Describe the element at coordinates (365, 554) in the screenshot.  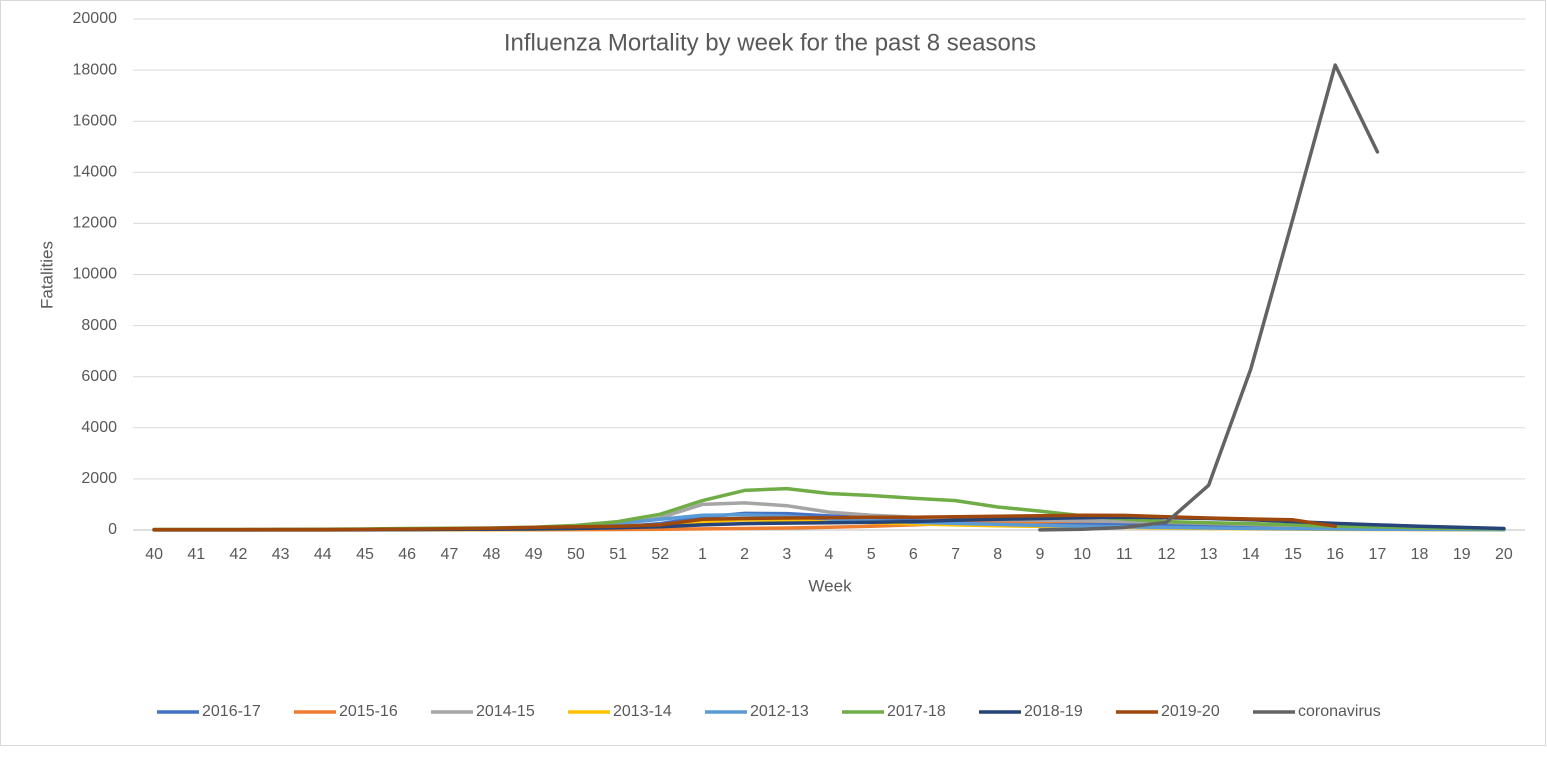
I see `x-tick-label: 45` at that location.